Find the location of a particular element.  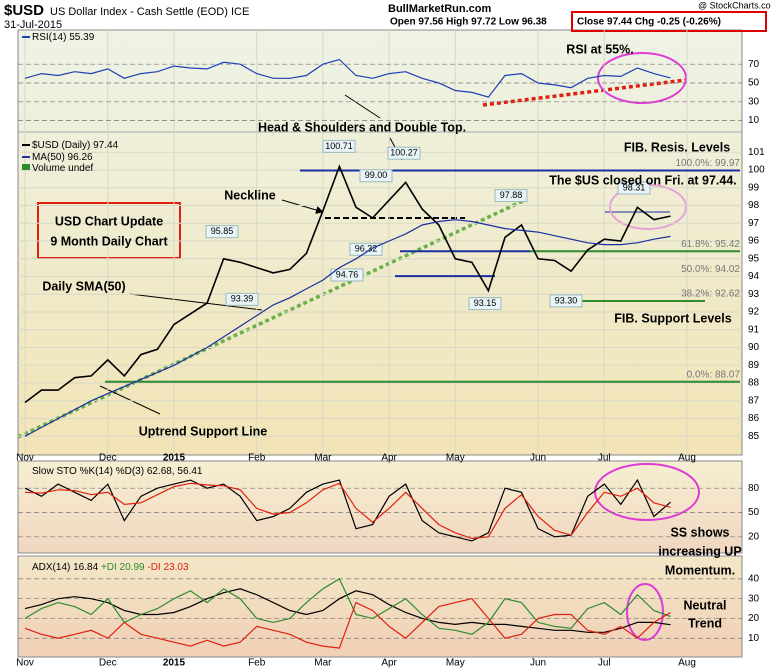

y-tick-label: 99 is located at coordinates (754, 187).